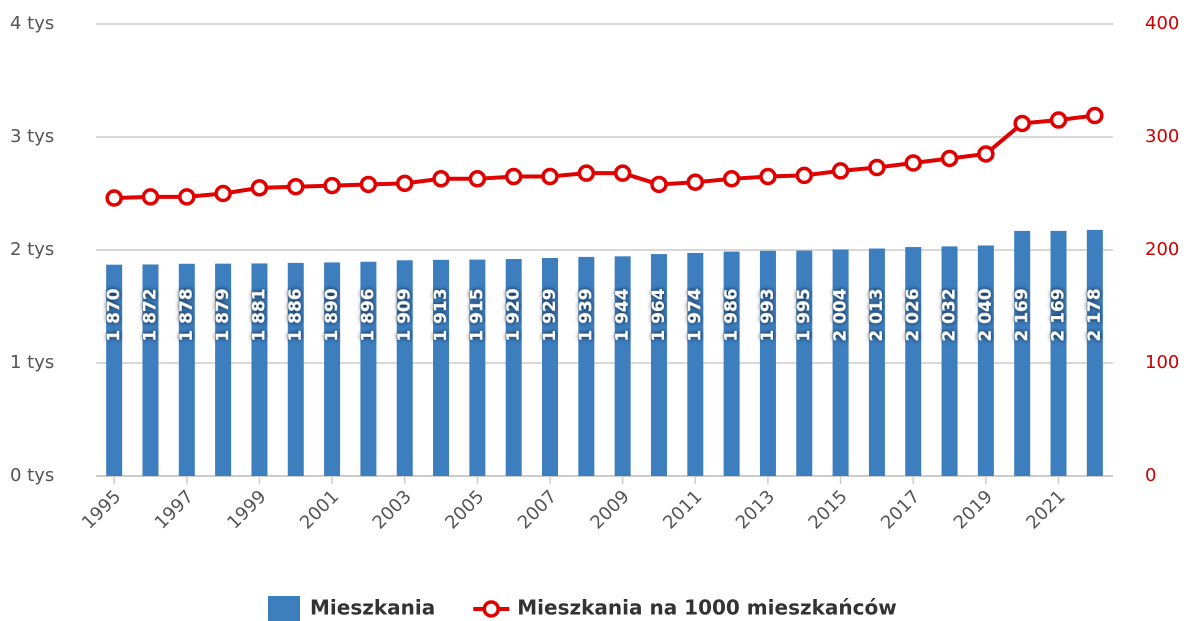 The image size is (1187, 621). I want to click on line, so click(605, 157).